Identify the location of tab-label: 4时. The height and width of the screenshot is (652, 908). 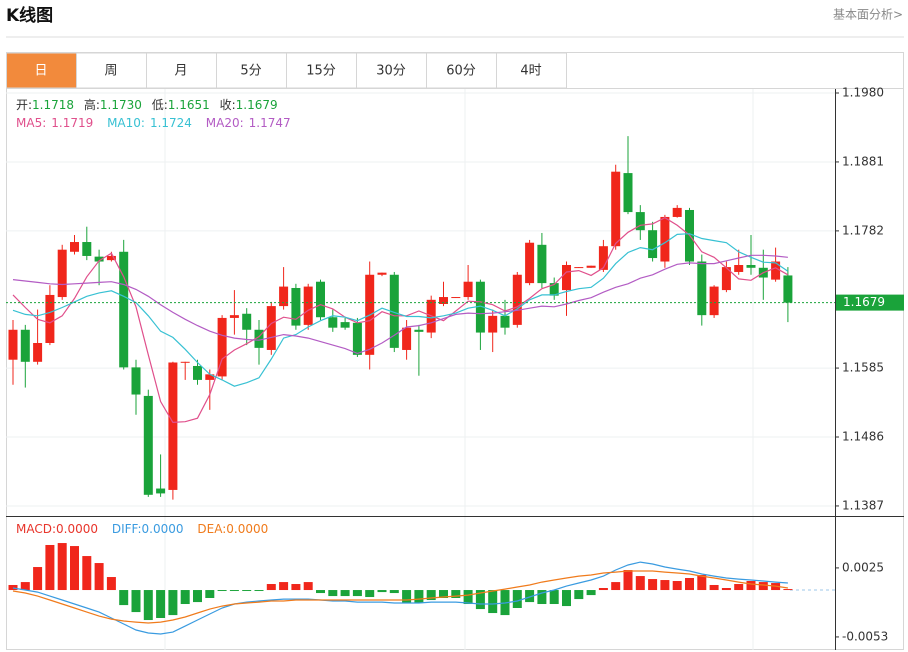
(530, 71).